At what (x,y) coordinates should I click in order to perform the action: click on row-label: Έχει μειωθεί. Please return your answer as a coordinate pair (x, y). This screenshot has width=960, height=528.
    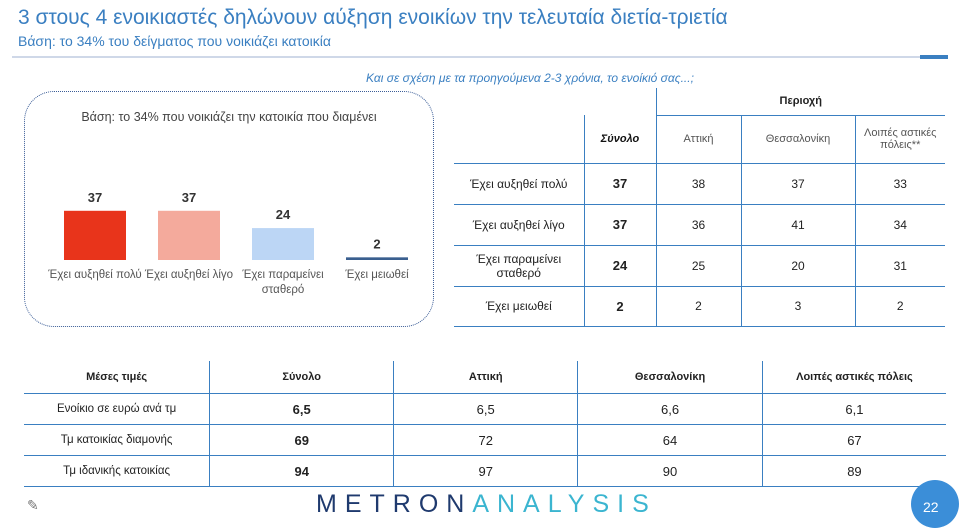
    Looking at the image, I should click on (519, 306).